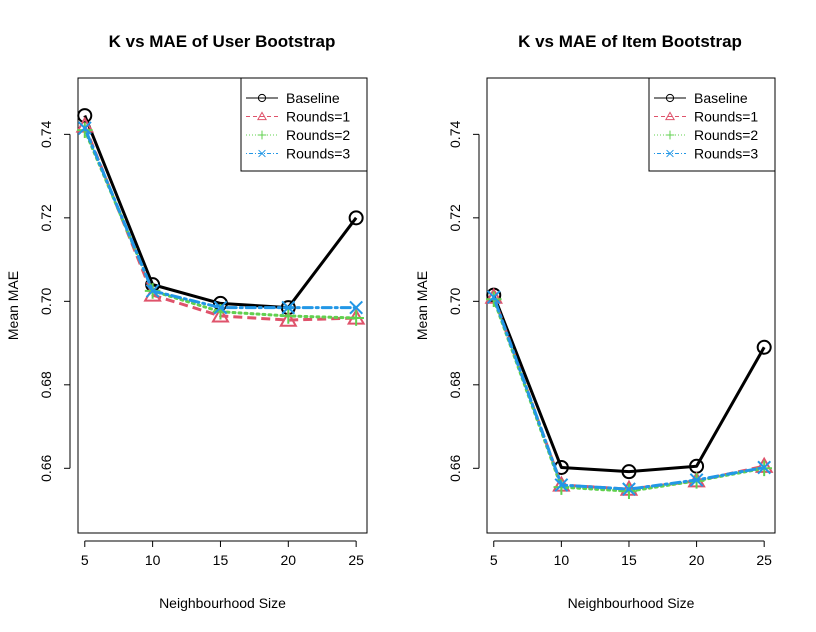 This screenshot has width=816, height=632. I want to click on chart-title: K vs MAE of User Bootstrap, so click(222, 41).